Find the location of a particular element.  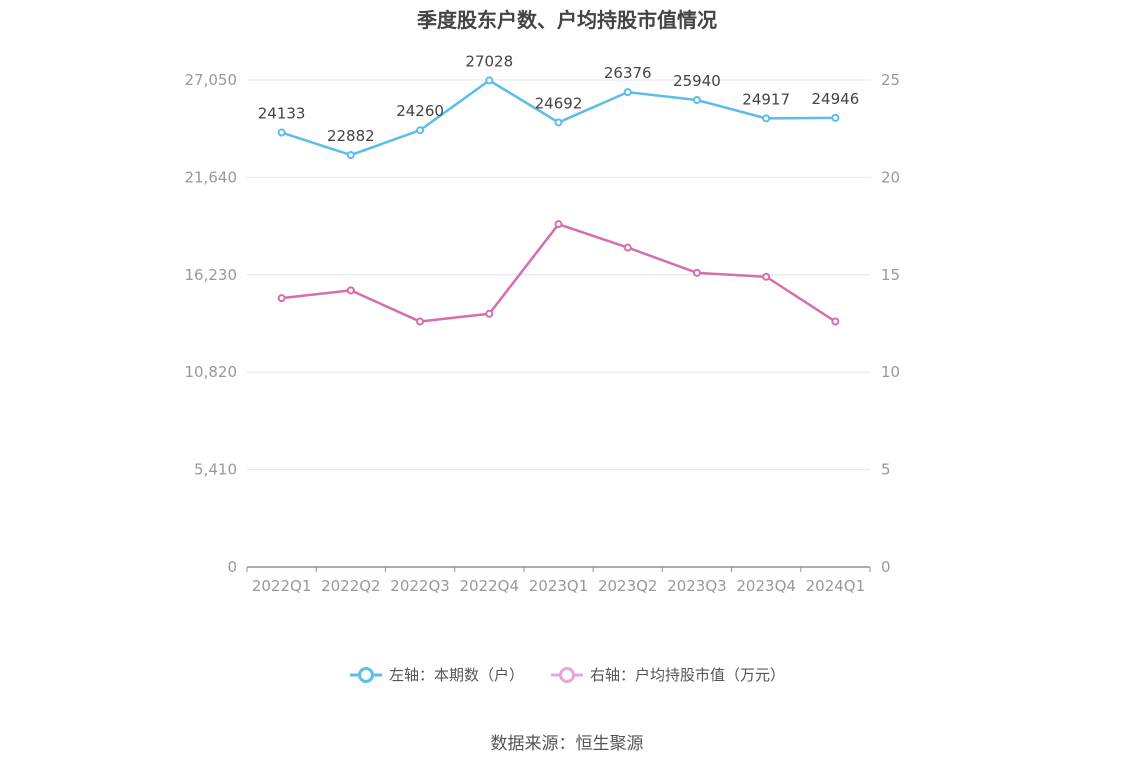

legend-item-left: 左轴：本期数（户） is located at coordinates (436, 674).